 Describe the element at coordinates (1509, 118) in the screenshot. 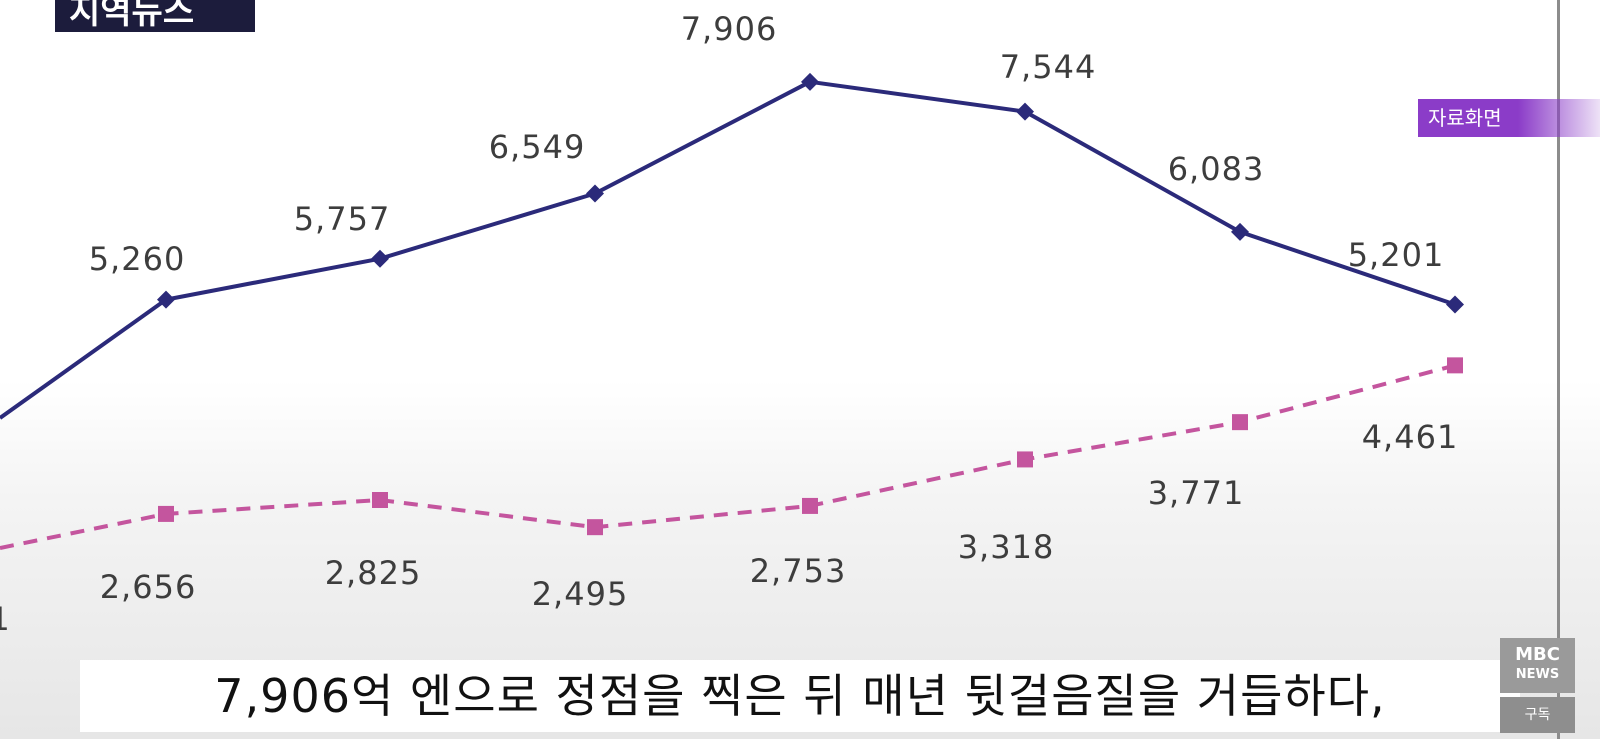

I see `archive-footage-badge: 자료화면` at that location.